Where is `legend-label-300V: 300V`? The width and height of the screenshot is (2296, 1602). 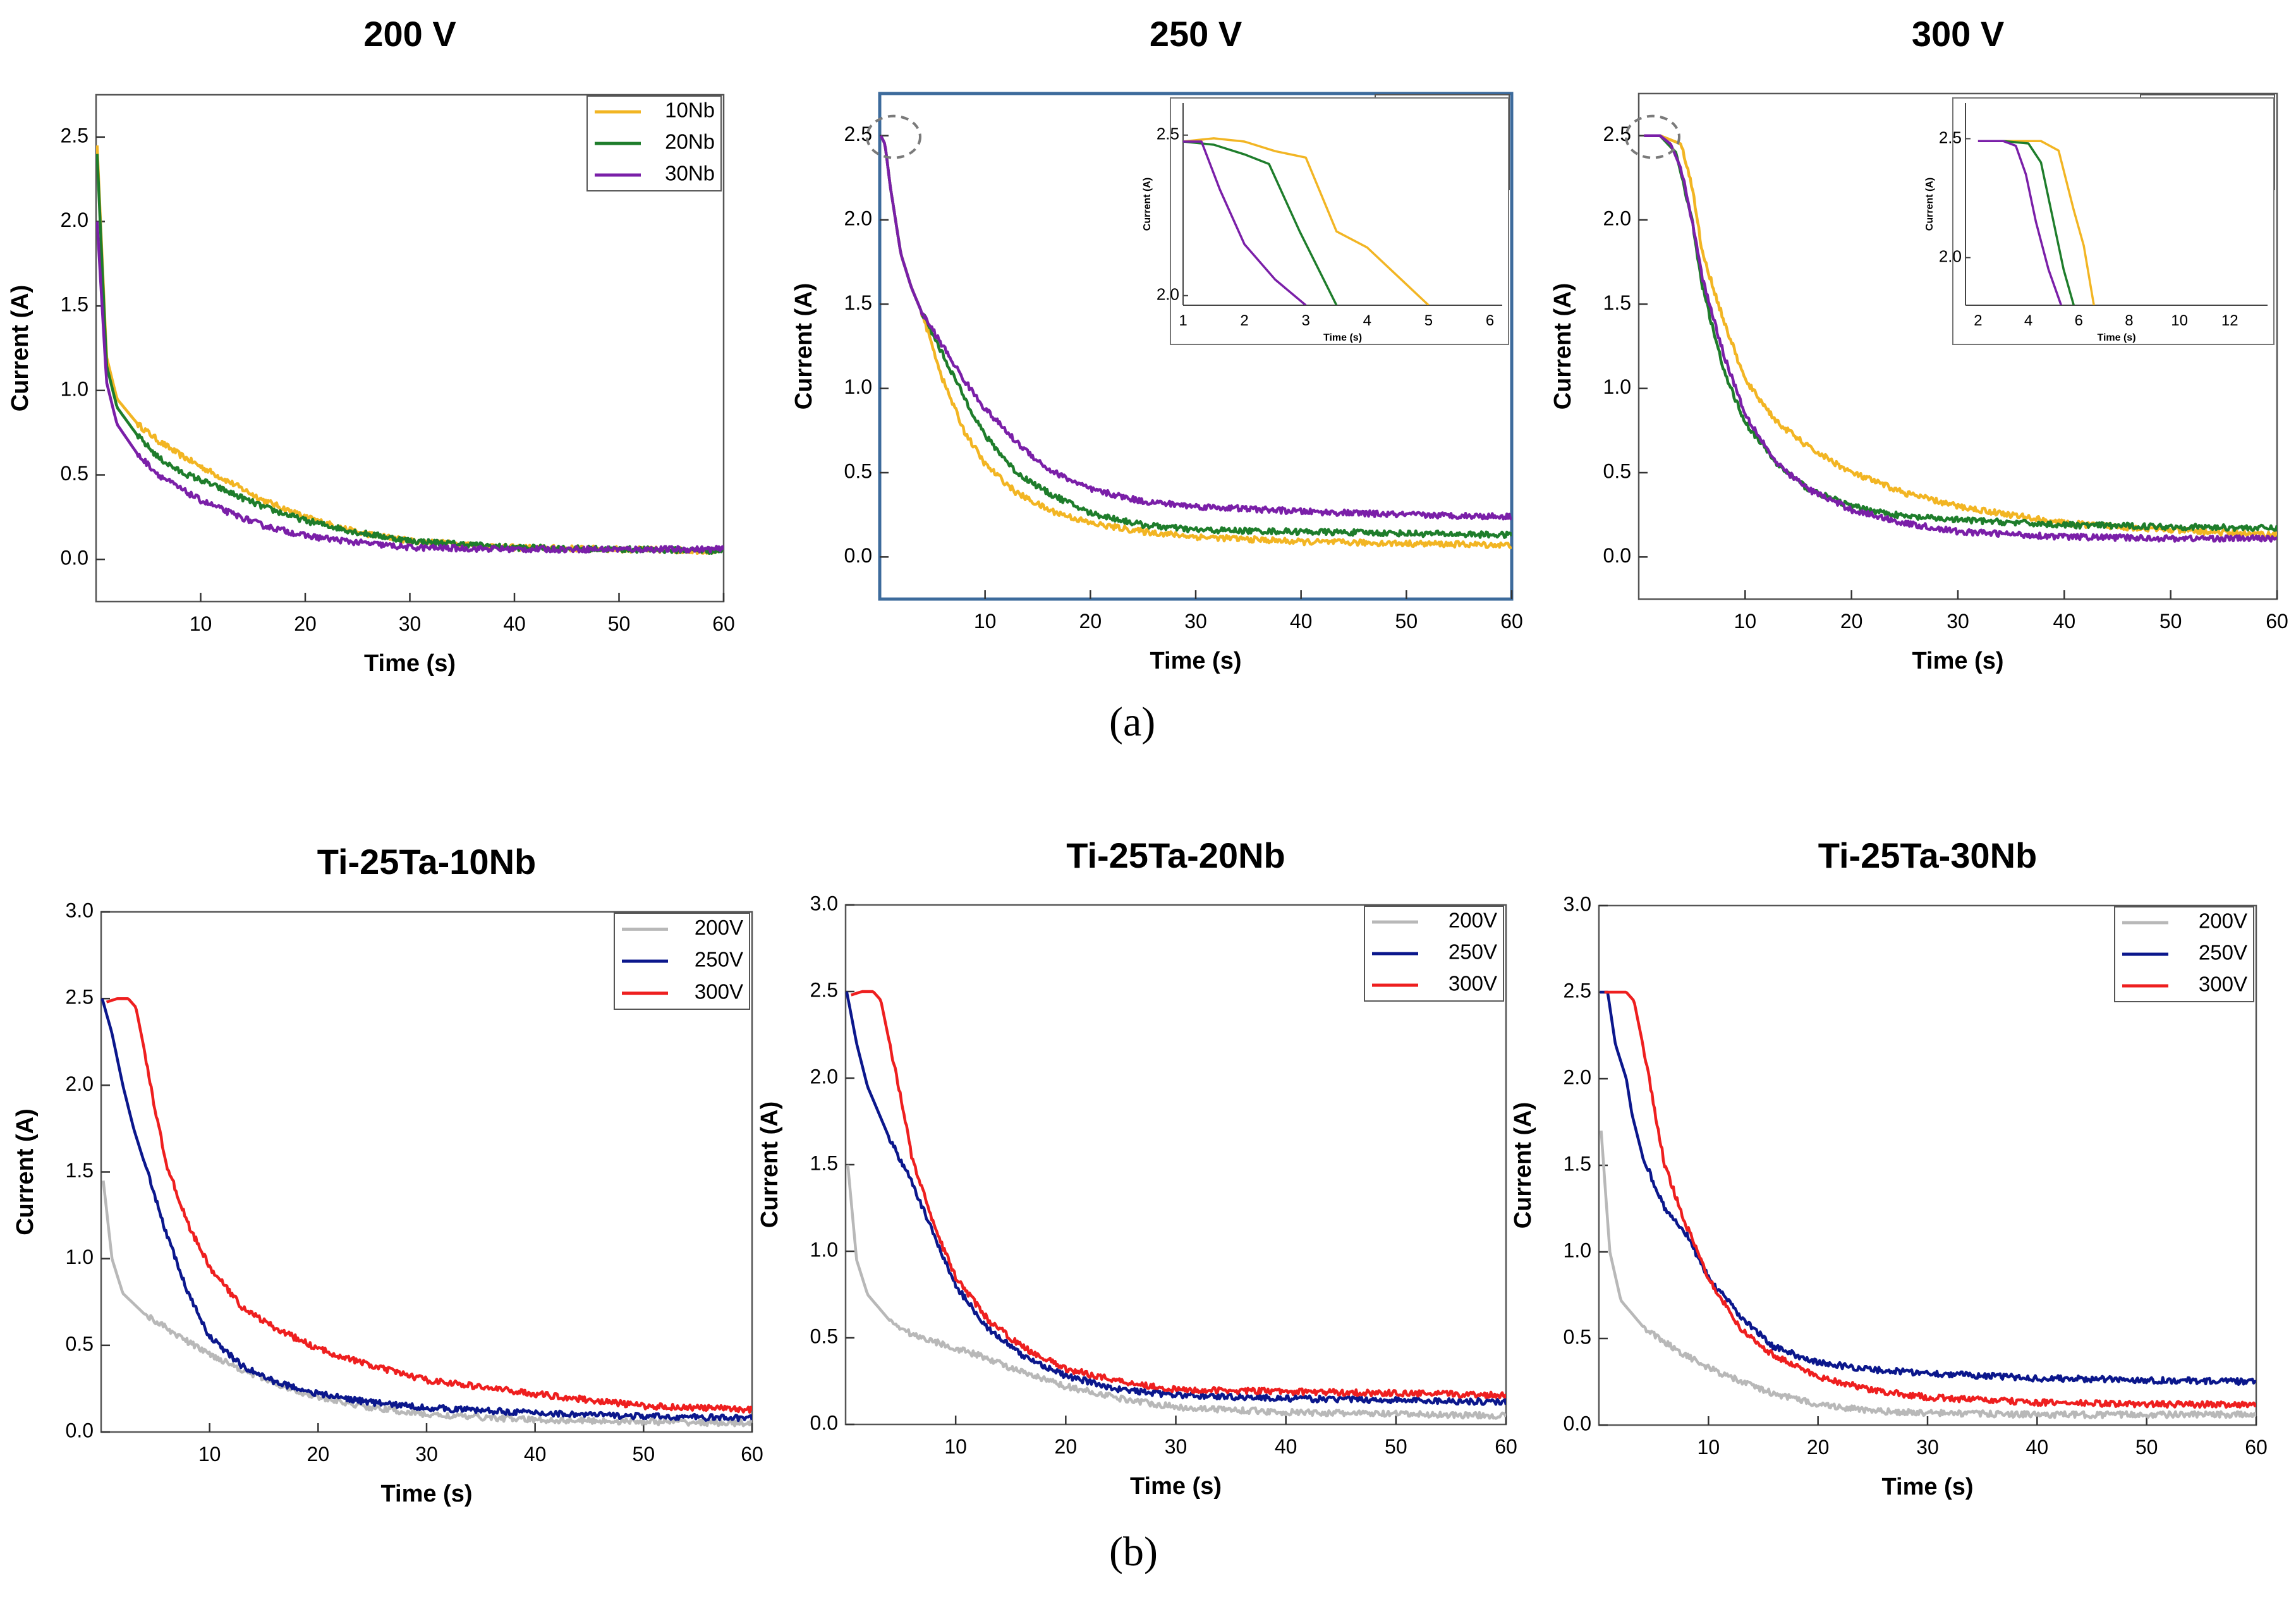
legend-label-300V: 300V is located at coordinates (1473, 983).